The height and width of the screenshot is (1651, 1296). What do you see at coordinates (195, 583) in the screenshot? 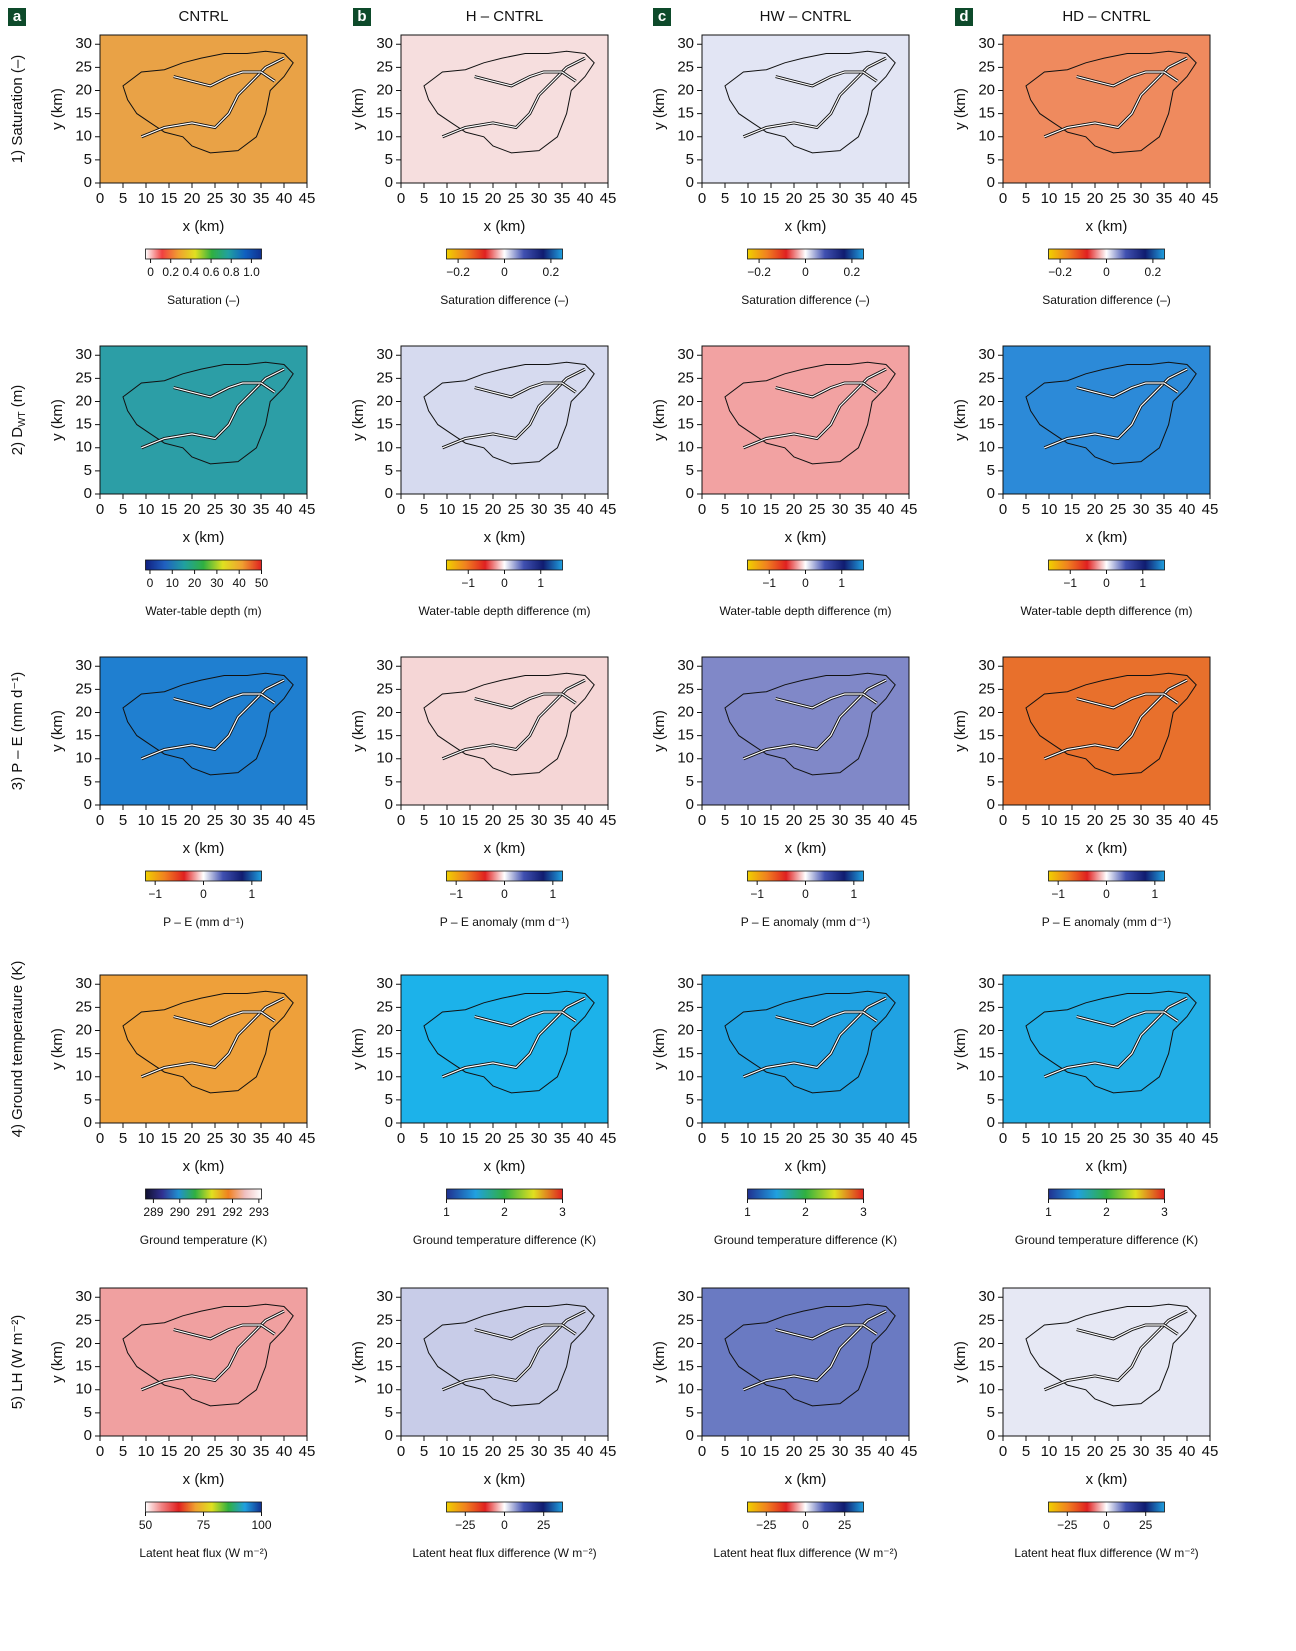
I see `colorbar-tick-label: 20` at bounding box center [195, 583].